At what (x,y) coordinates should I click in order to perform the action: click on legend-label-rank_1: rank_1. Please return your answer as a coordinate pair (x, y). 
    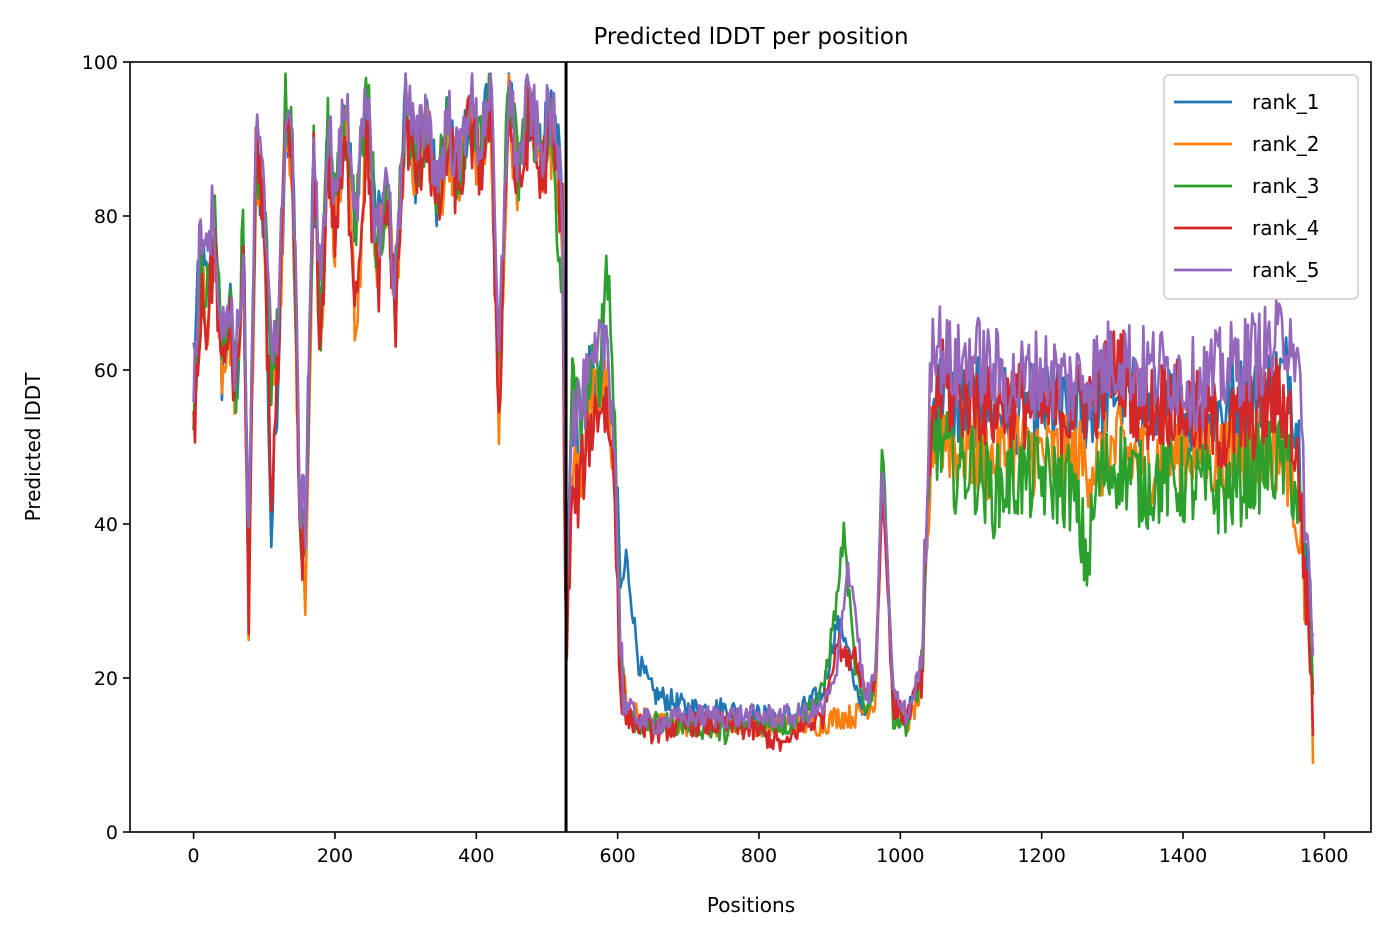
    Looking at the image, I should click on (1285, 102).